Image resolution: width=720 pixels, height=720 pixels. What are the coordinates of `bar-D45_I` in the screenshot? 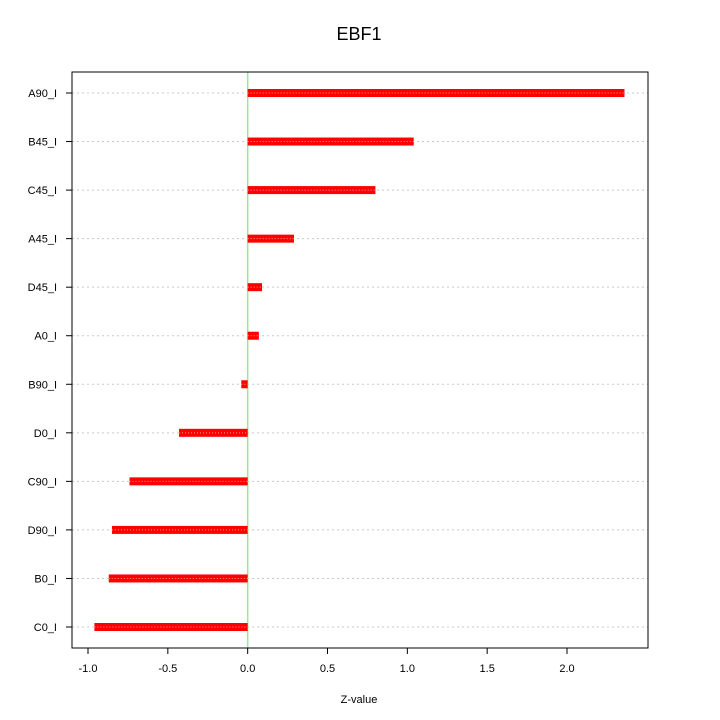 It's located at (255, 287).